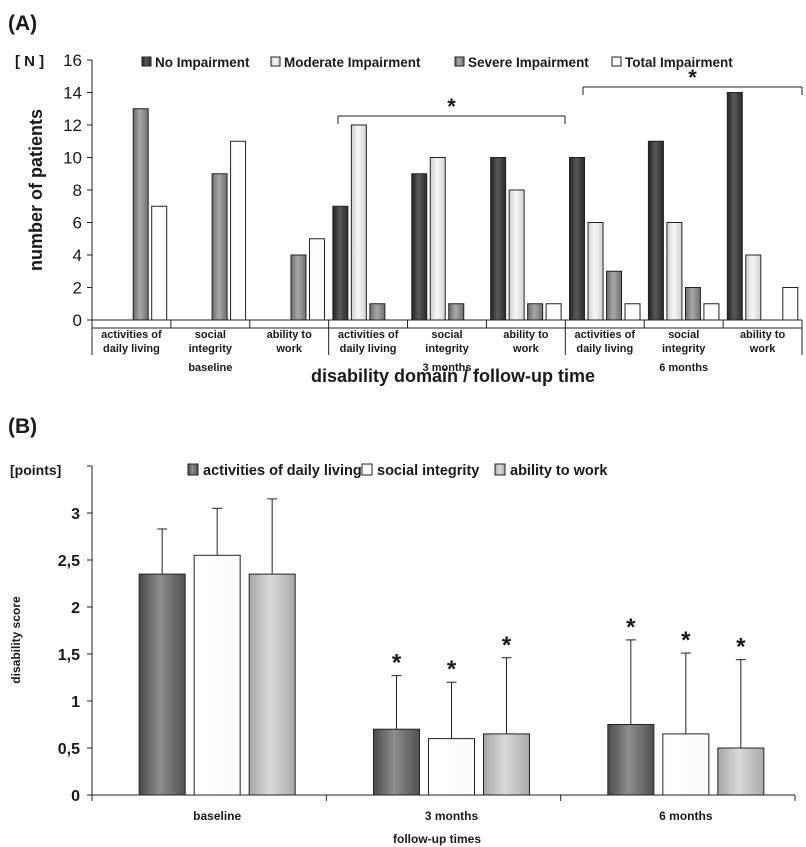 The height and width of the screenshot is (847, 806). Describe the element at coordinates (75, 608) in the screenshot. I see `y-tick-label: 2` at that location.